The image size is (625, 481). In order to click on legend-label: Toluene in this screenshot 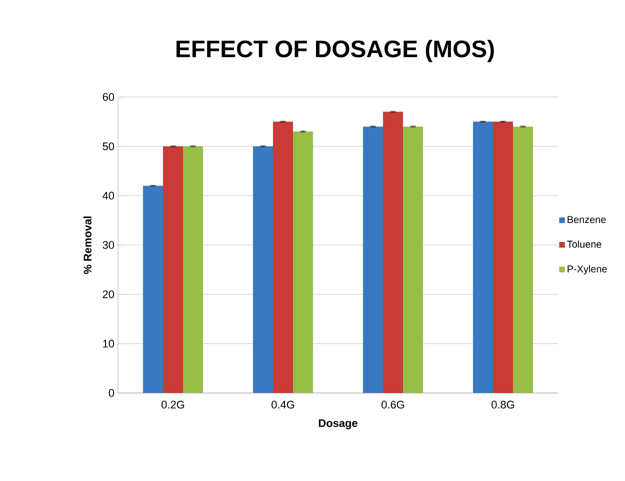, I will do `click(584, 244)`.